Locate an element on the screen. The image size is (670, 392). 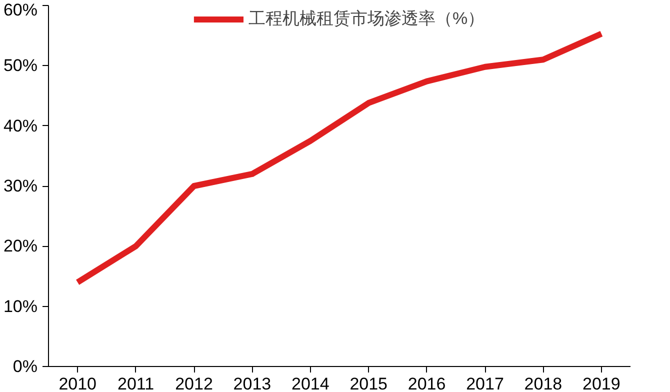
x-tick-label: 2018 is located at coordinates (543, 383).